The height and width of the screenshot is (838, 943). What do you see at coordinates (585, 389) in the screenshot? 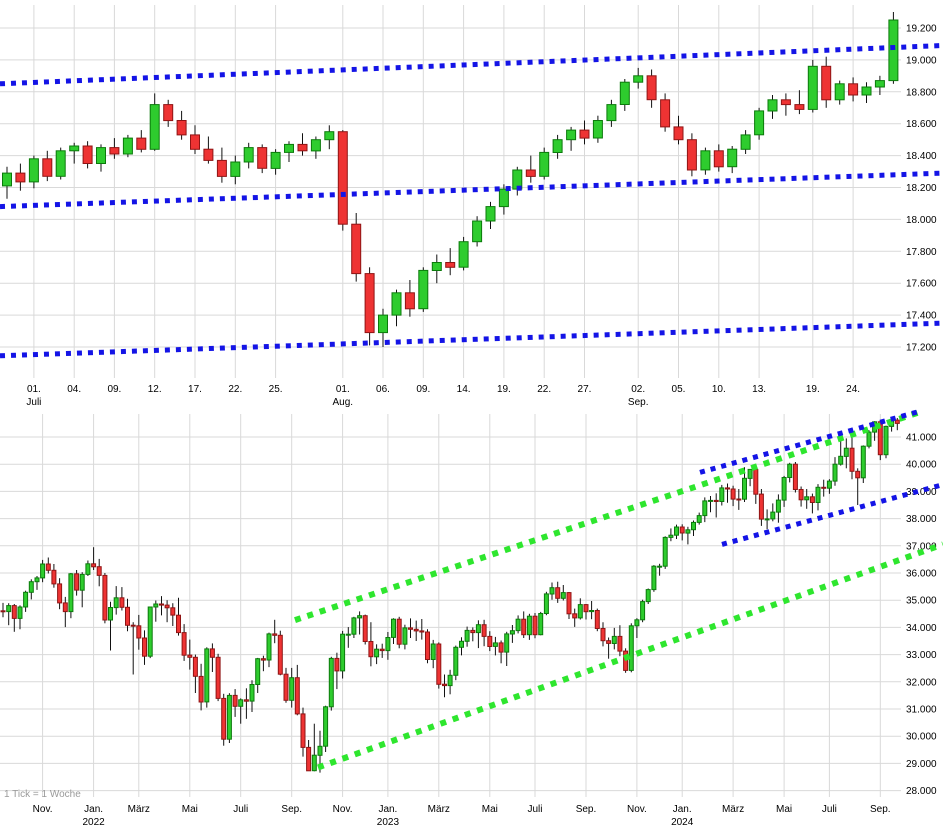
I see `x-axis-label: 27.` at bounding box center [585, 389].